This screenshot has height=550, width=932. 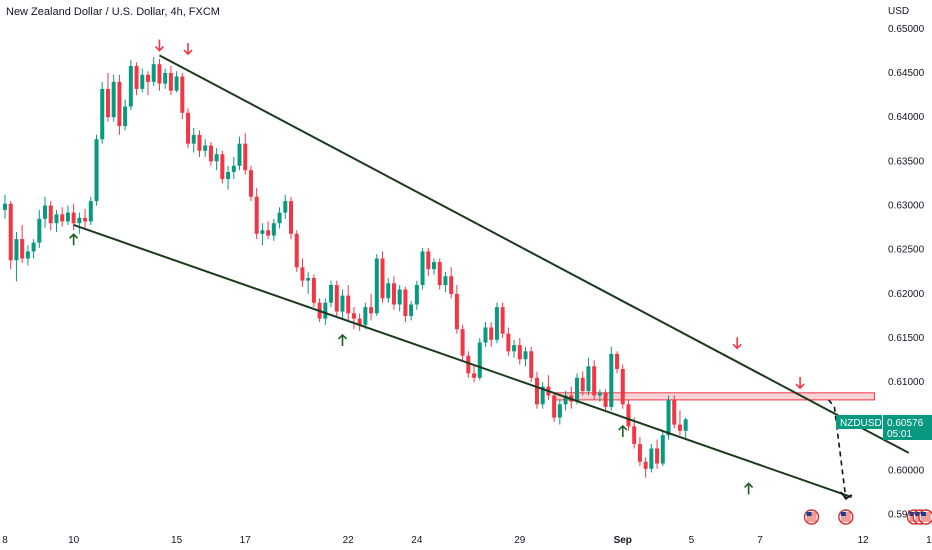 I want to click on price-tick-label: 0.64000, so click(x=906, y=117).